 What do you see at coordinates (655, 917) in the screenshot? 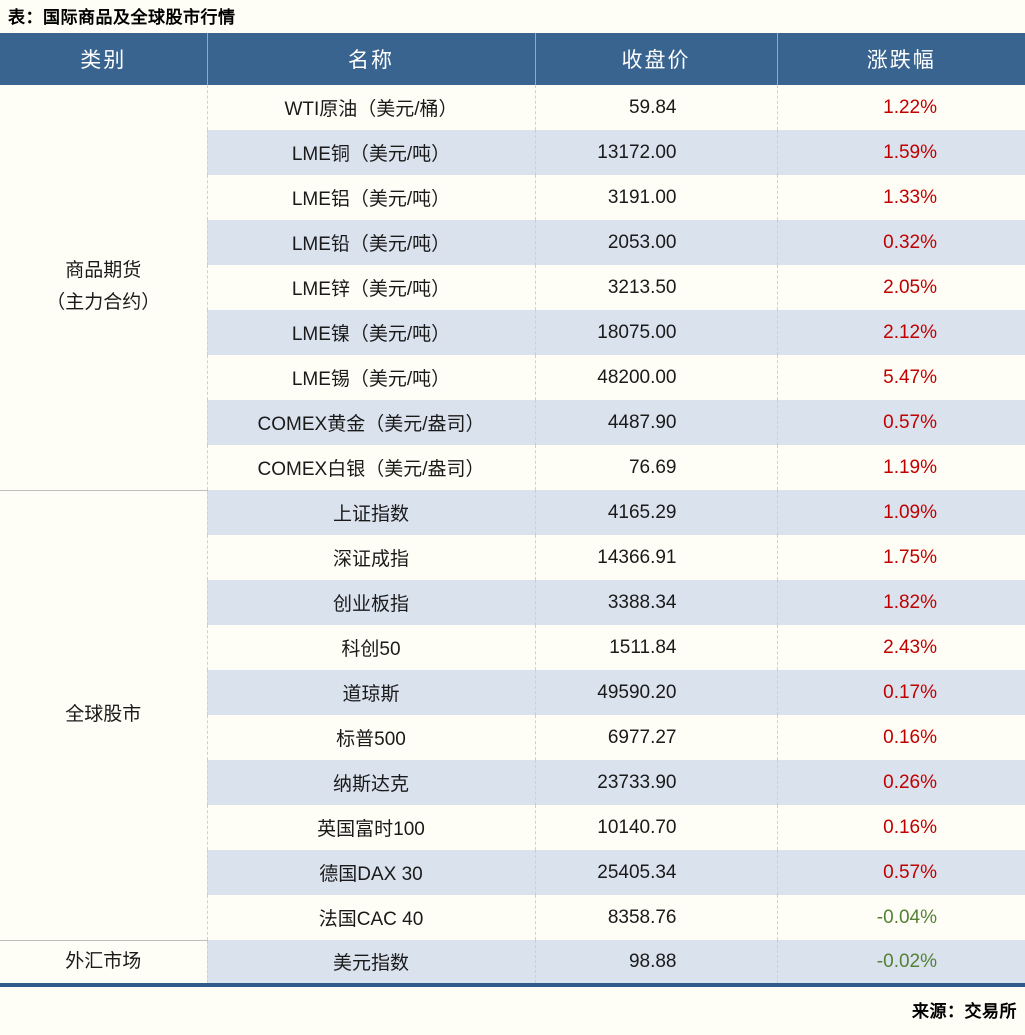
I see `close-price-cell: 8358.76` at bounding box center [655, 917].